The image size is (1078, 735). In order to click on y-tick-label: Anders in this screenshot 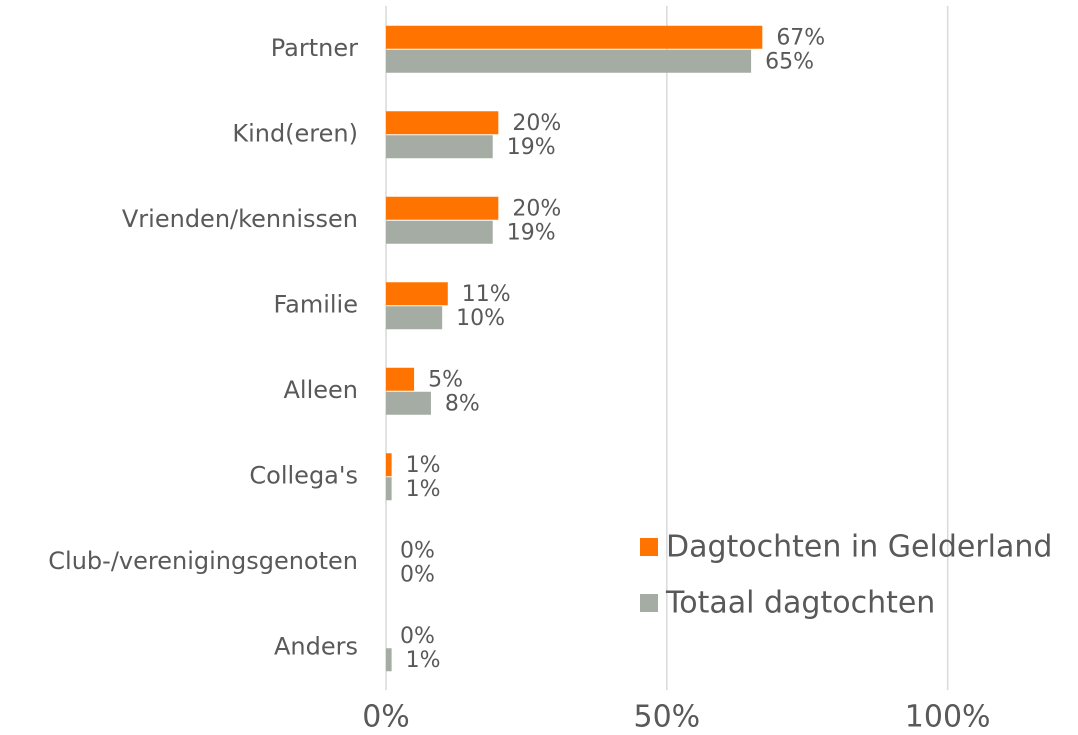, I will do `click(316, 646)`.